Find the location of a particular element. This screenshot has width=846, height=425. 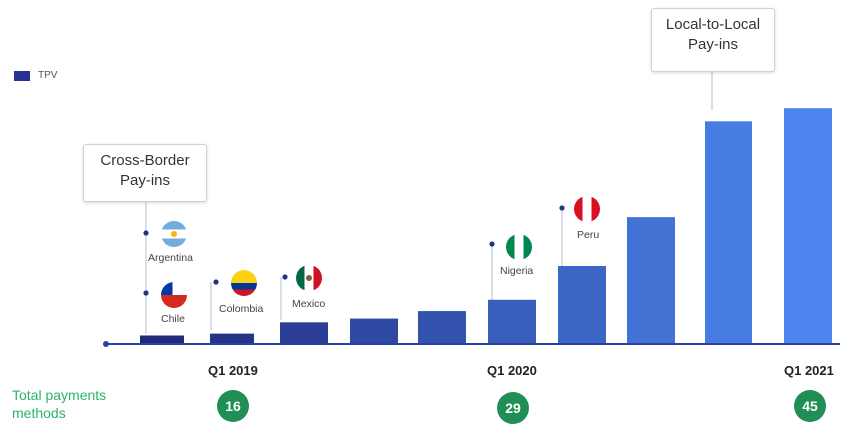

payment-methods-badge: 16 is located at coordinates (233, 406).